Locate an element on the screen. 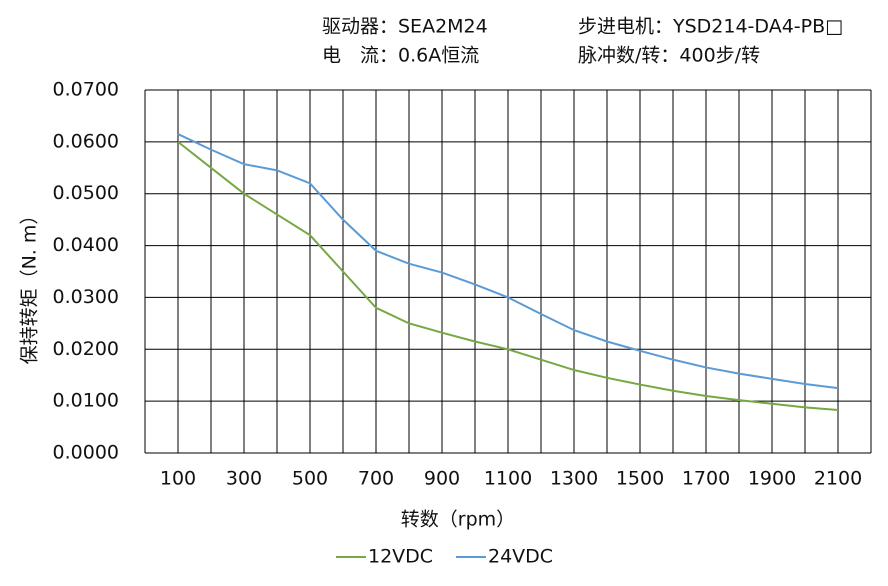 This screenshot has width=888, height=586. x-tick-label: 1300 is located at coordinates (574, 479).